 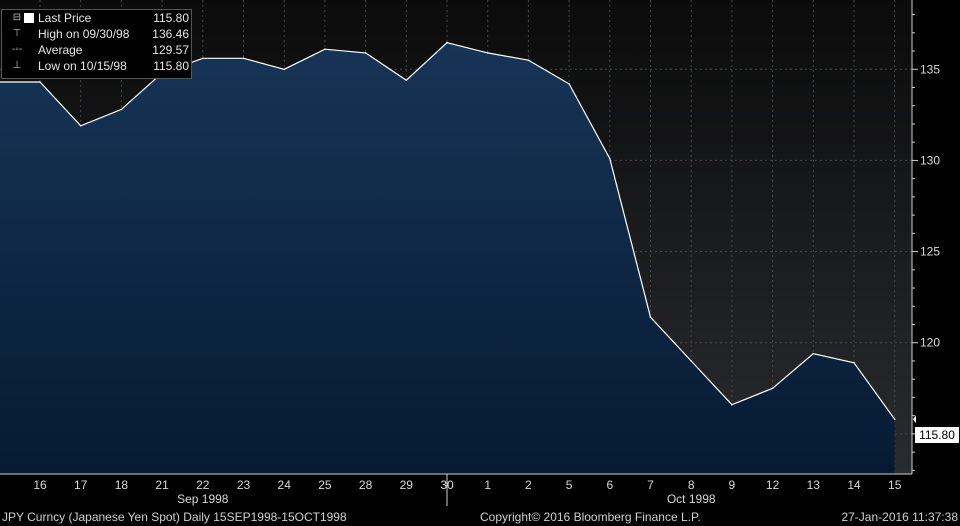 I want to click on series-swatch, so click(x=29, y=18).